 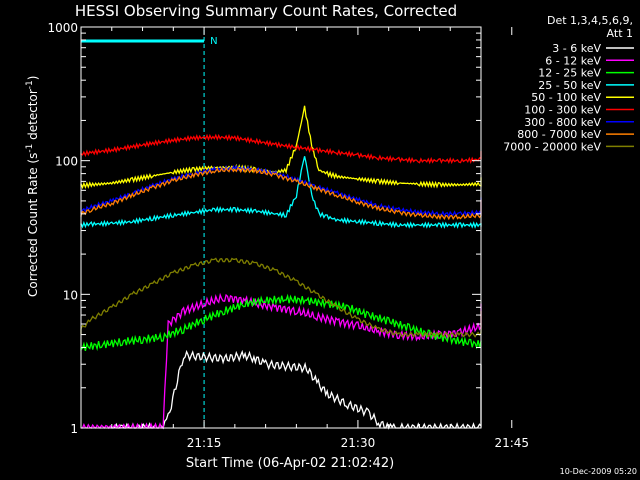 I want to click on legend-label: 100 - 300 keV, so click(x=562, y=110).